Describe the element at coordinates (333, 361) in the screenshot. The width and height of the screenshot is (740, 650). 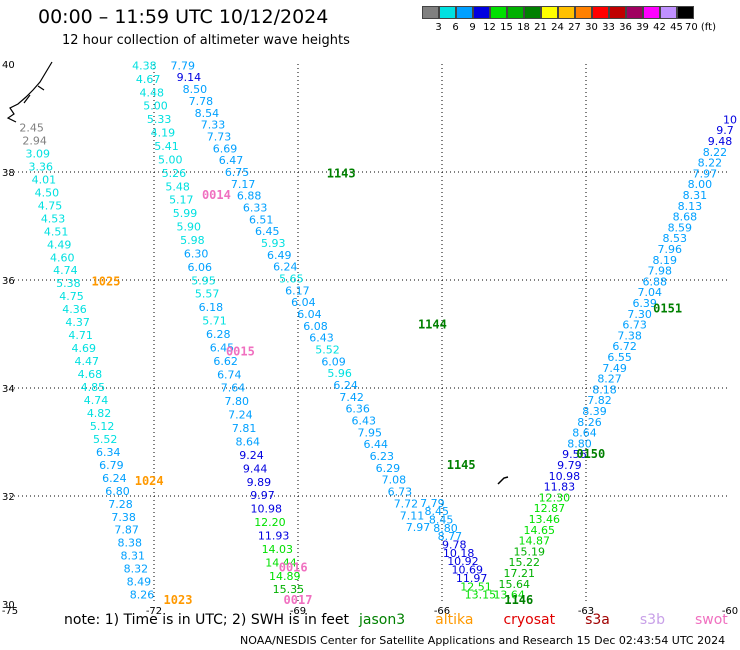
I see `wave-height-label: 6.09` at that location.